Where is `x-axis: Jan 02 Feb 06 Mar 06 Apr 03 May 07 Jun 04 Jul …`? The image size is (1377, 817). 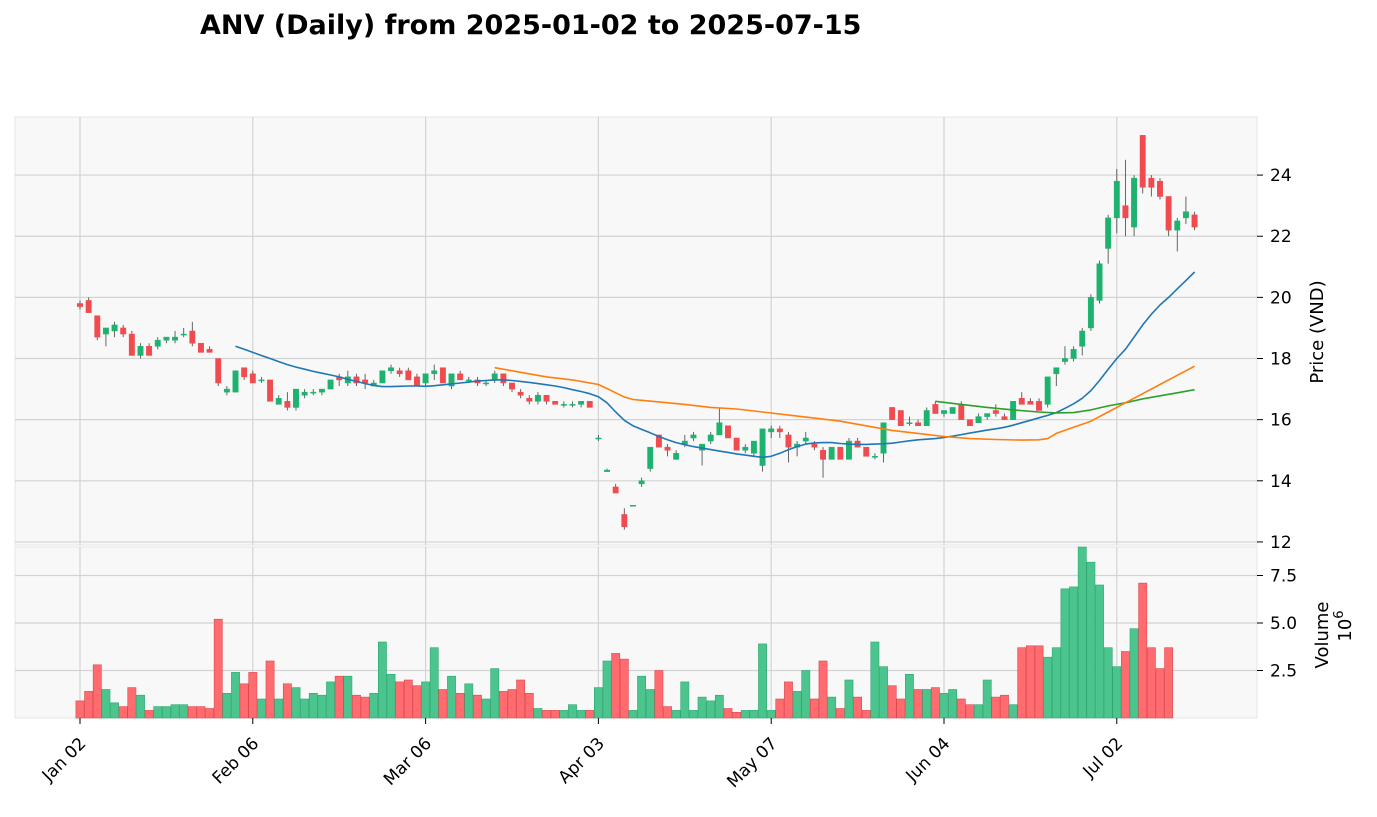 x-axis: Jan 02 Feb 06 Mar 06 Apr 03 May 07 Jun 04 Jul … is located at coordinates (582, 755).